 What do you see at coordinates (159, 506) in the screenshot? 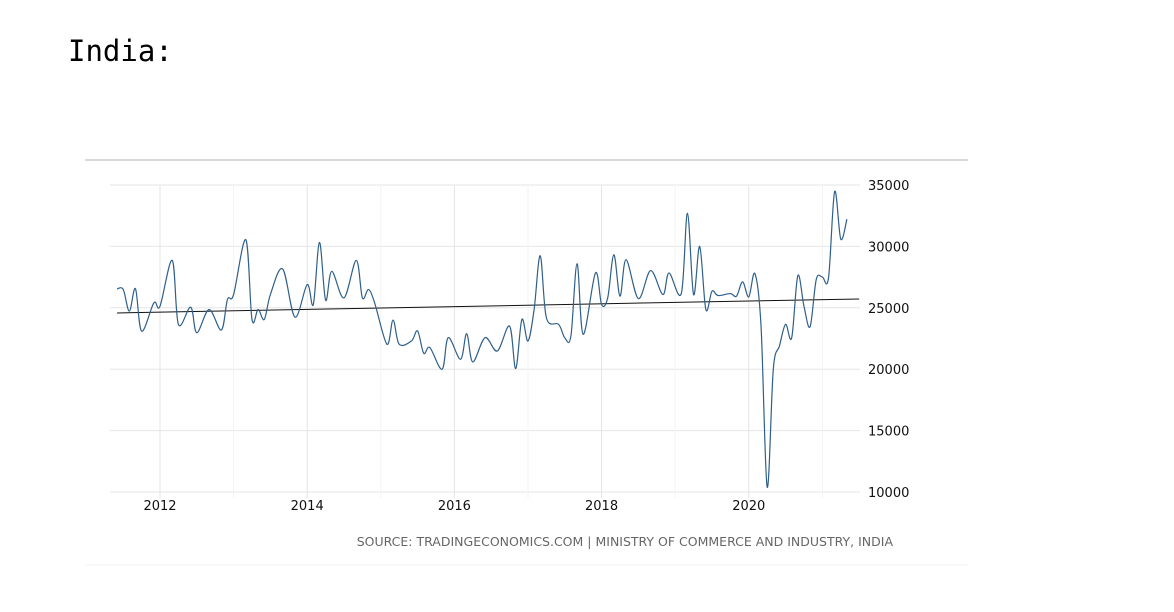
I see `x-tick-label: 2012` at bounding box center [159, 506].